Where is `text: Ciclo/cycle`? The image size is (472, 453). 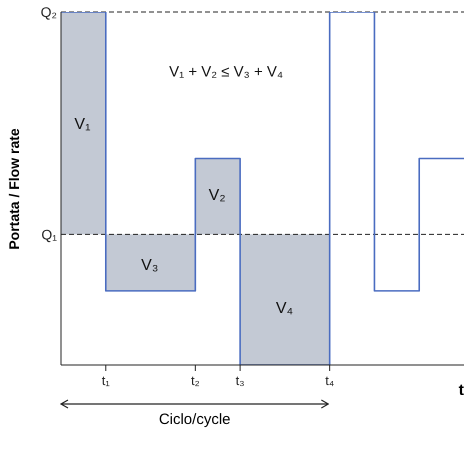
text: Ciclo/cycle is located at coordinates (195, 419).